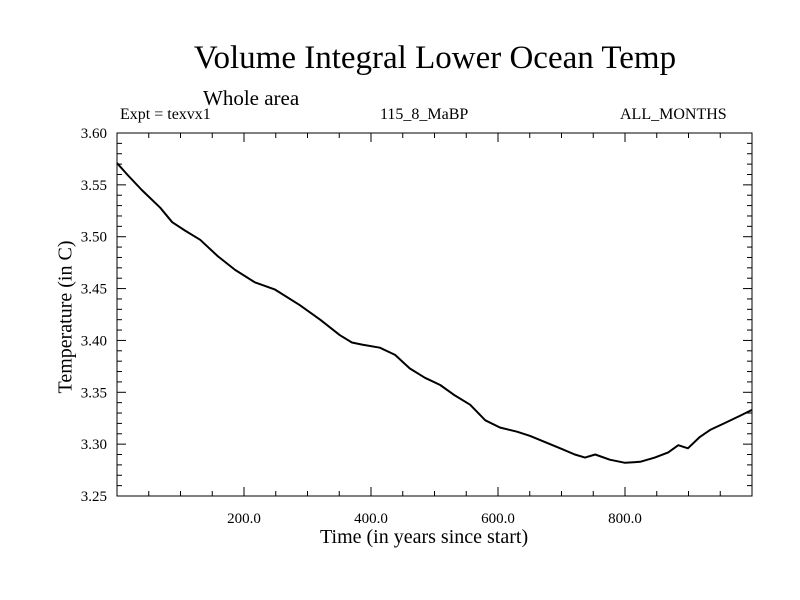  Describe the element at coordinates (251, 98) in the screenshot. I see `chart-subtitle: Whole area` at that location.